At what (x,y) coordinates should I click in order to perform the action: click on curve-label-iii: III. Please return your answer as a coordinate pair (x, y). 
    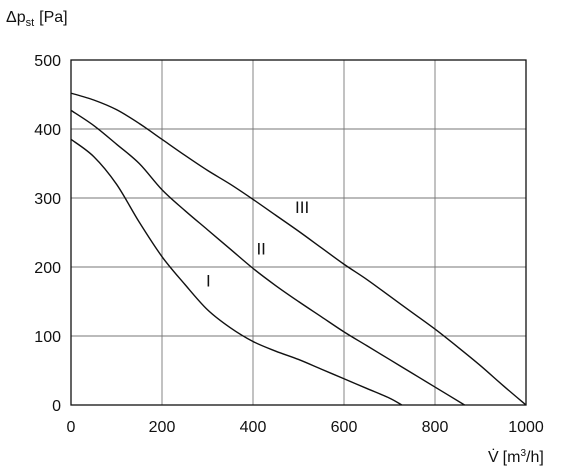
    Looking at the image, I should click on (302, 207).